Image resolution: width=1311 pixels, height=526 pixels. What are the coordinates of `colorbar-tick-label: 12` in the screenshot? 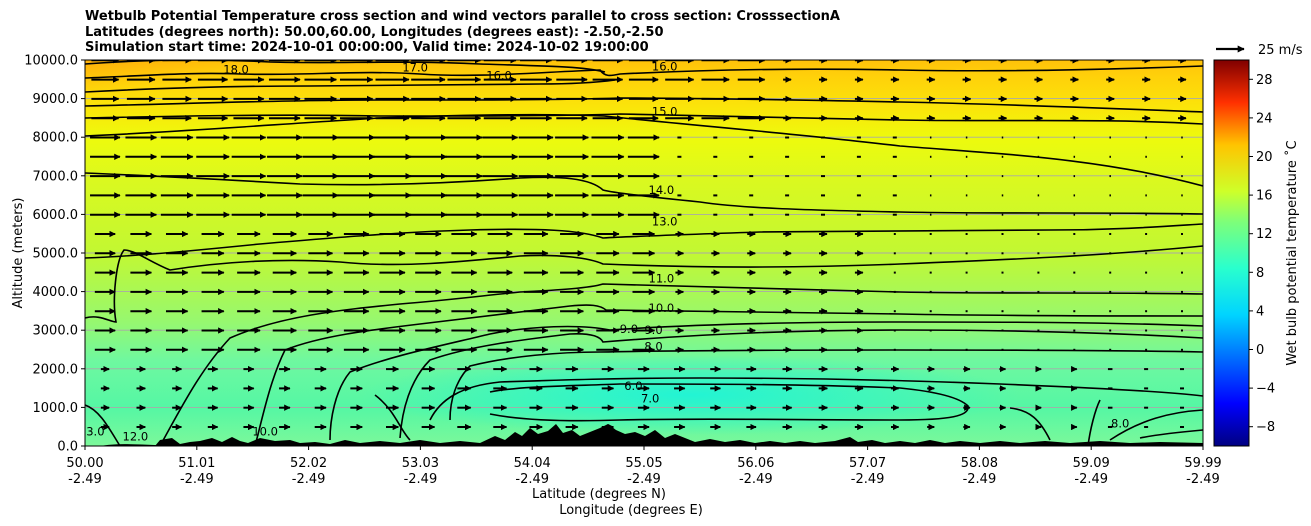 It's located at (1264, 234).